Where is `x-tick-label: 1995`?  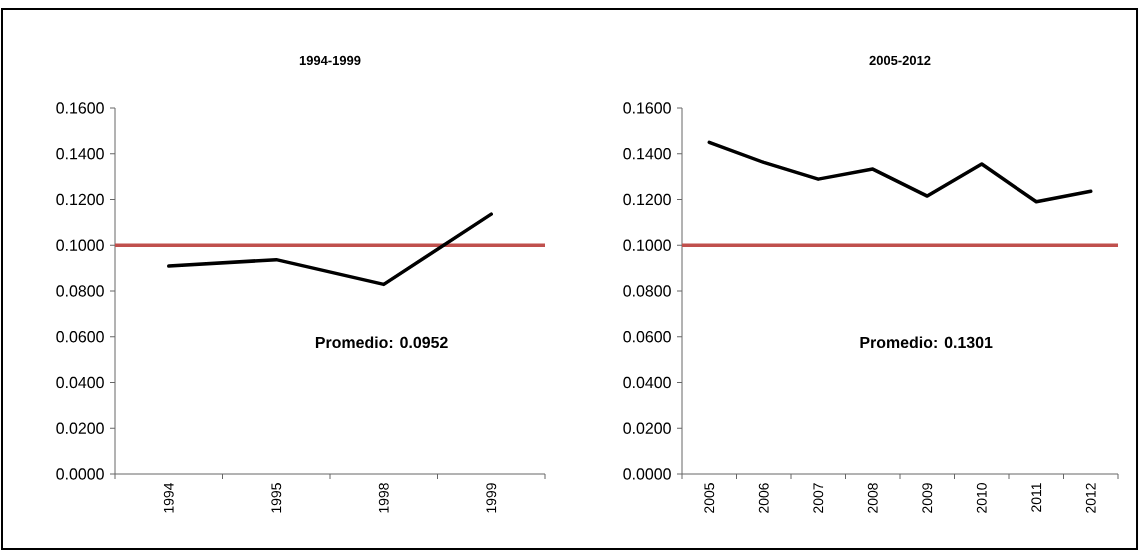
x-tick-label: 1995 is located at coordinates (276, 498).